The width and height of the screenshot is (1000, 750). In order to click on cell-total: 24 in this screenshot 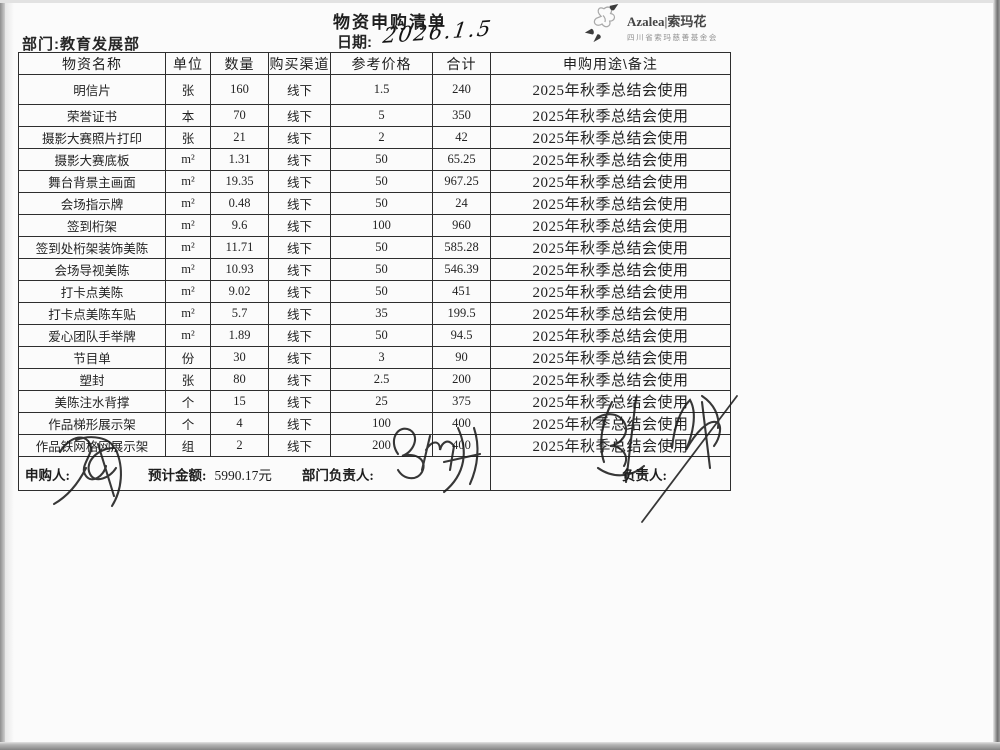, I will do `click(461, 203)`.